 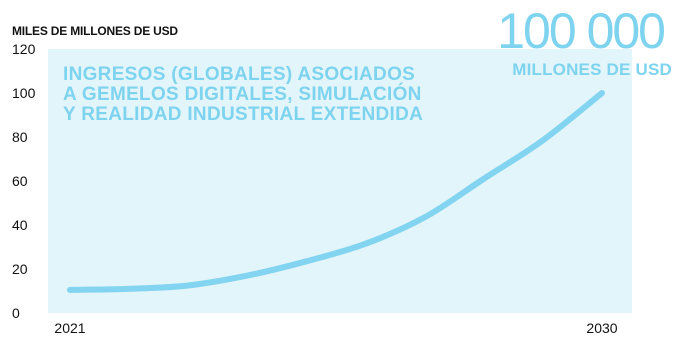 I want to click on y-axis-ticks: 0 20 40 60 80 100 120, so click(x=24, y=181).